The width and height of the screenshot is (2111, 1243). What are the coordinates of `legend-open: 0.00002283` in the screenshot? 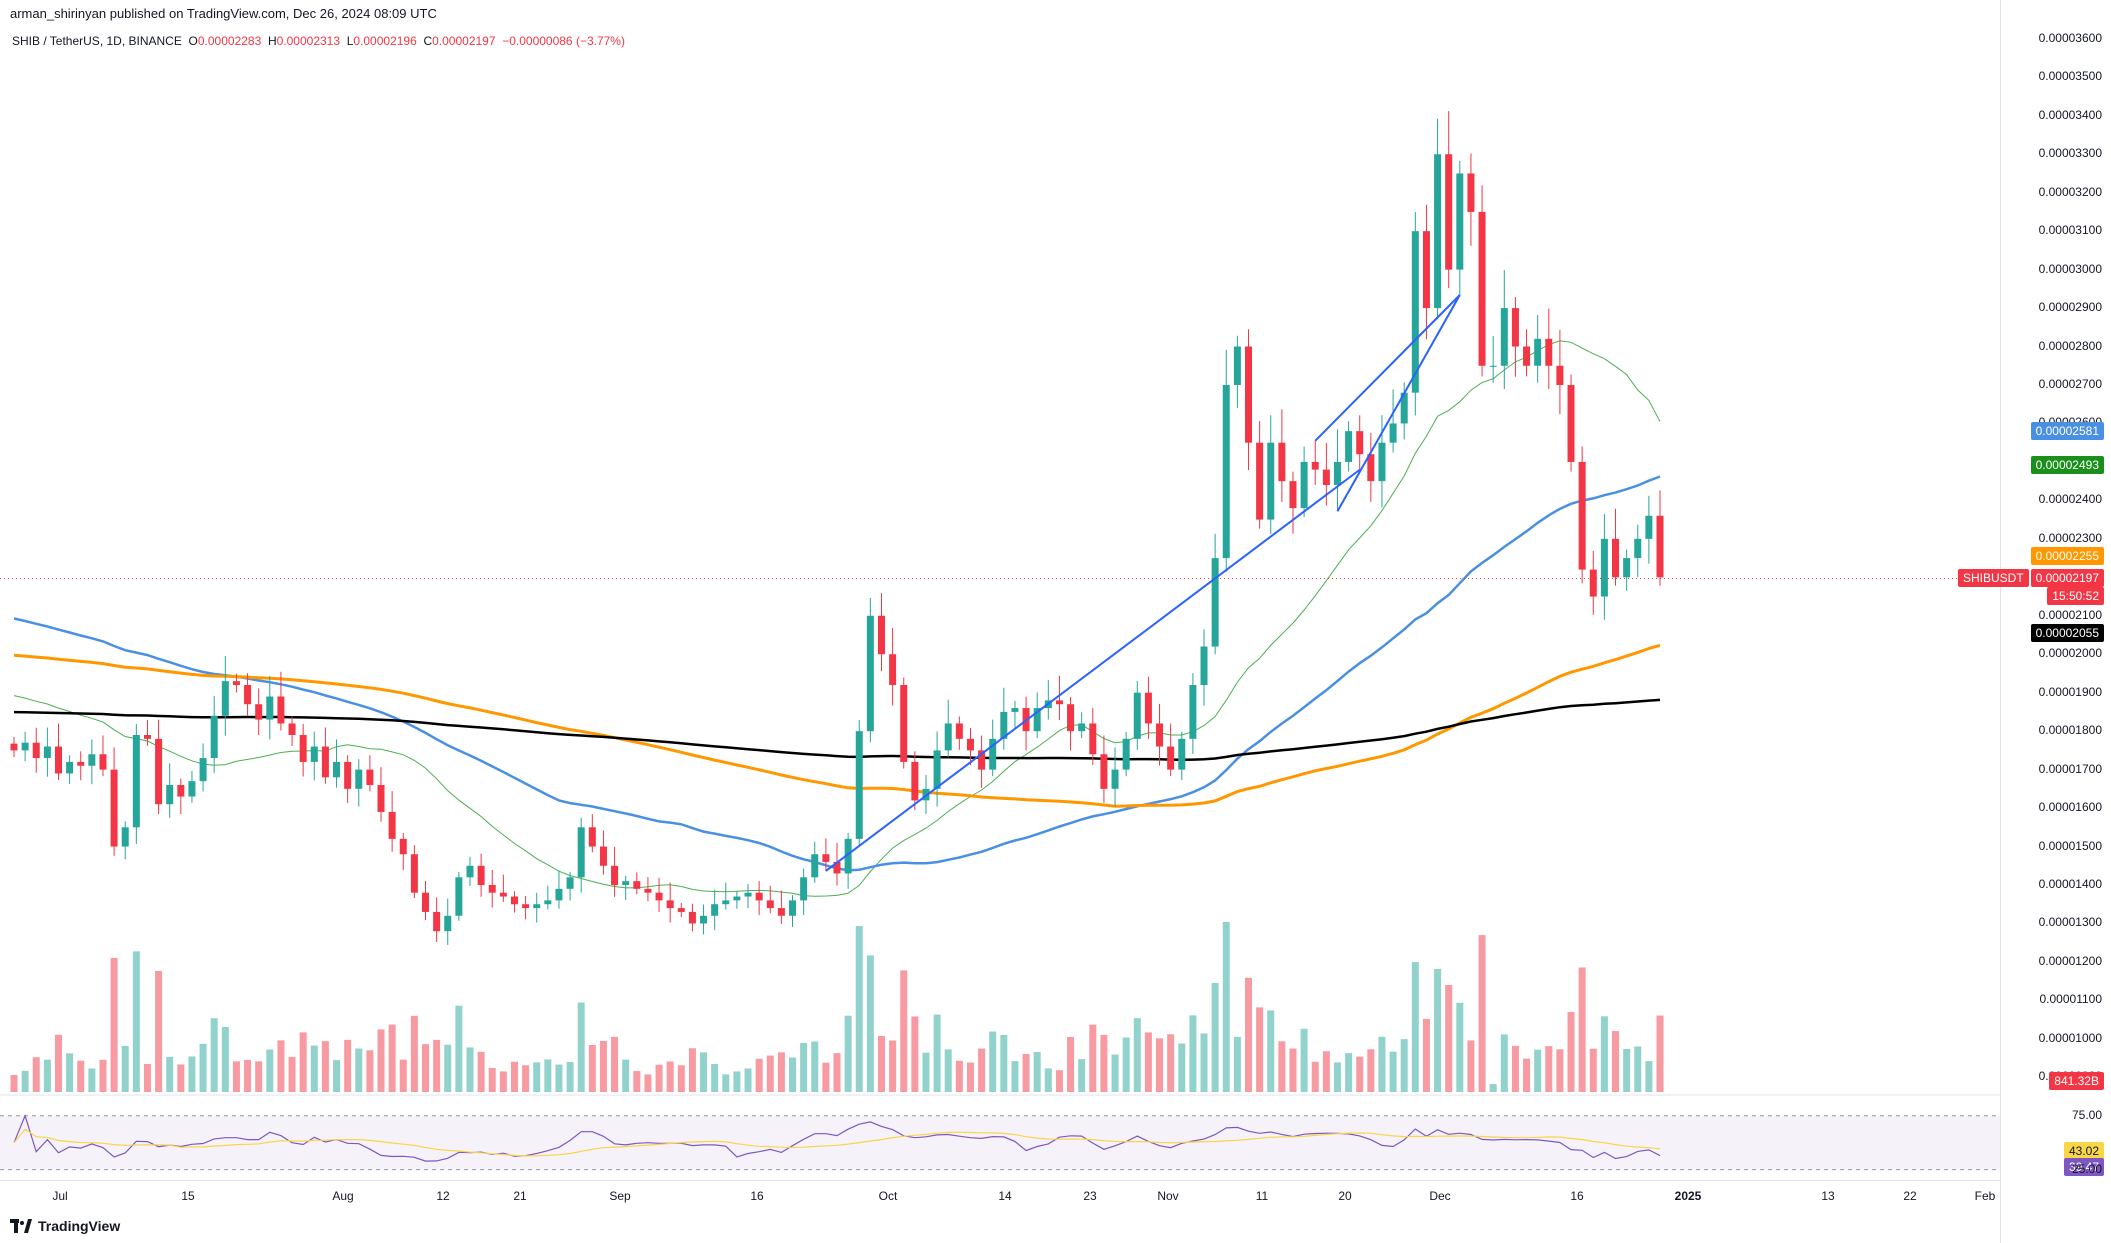 It's located at (229, 41).